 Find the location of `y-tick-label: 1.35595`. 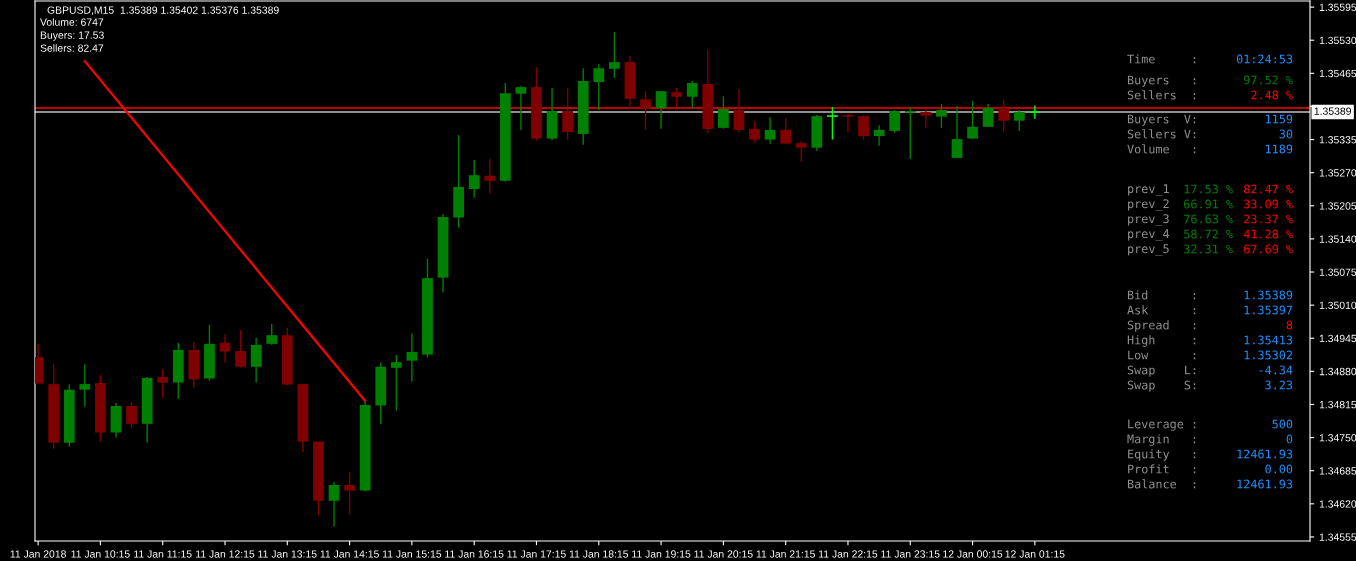

y-tick-label: 1.35595 is located at coordinates (1337, 7).